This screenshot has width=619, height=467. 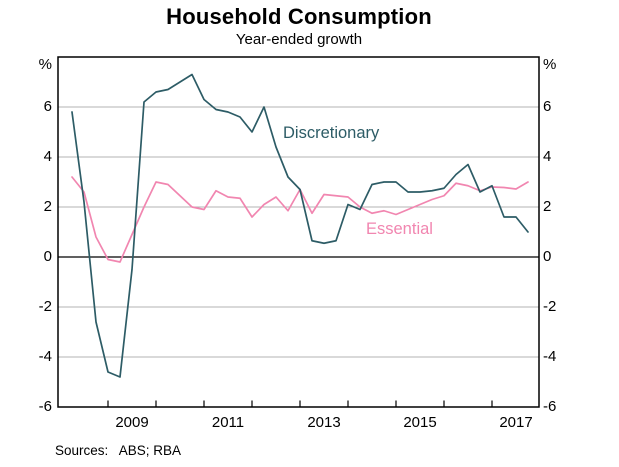 What do you see at coordinates (550, 306) in the screenshot?
I see `y-axis-label-right: -2` at bounding box center [550, 306].